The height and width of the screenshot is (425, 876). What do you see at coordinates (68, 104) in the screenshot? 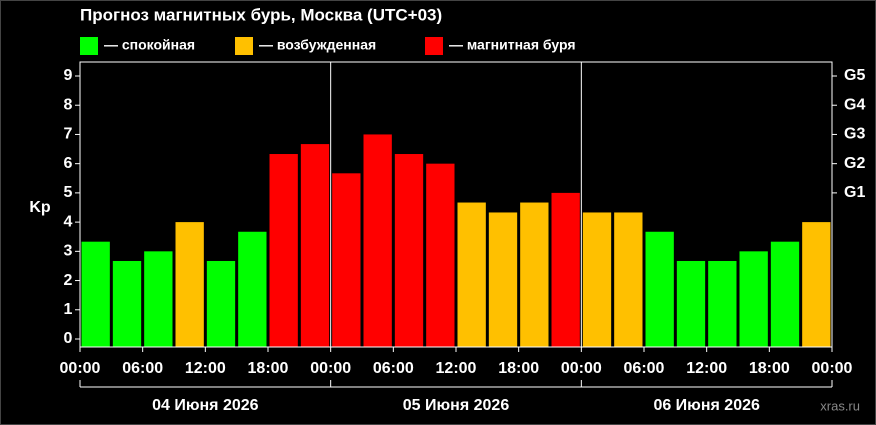
I see `y-tick-label: 8` at bounding box center [68, 104].